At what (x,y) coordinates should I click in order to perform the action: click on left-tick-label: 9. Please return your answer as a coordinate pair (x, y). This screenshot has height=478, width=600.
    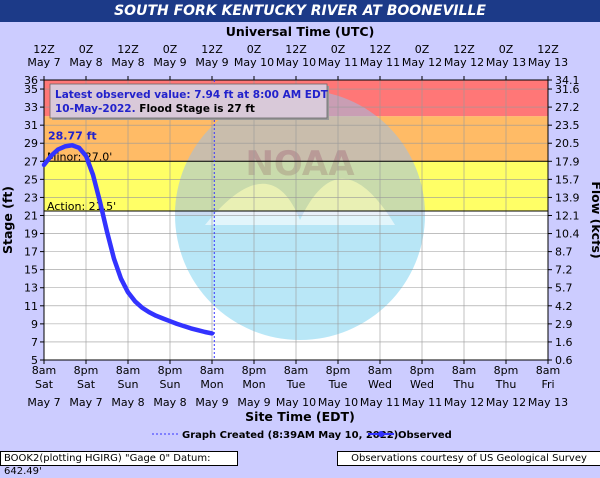
    Looking at the image, I should click on (34, 324).